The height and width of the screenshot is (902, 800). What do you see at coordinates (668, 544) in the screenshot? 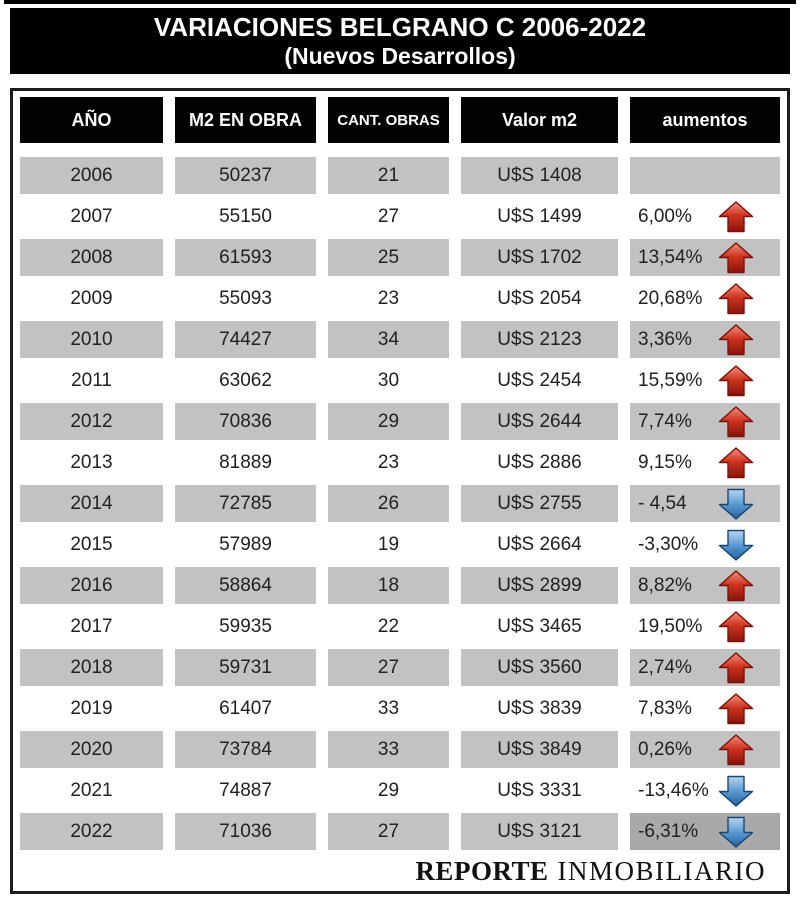
I see `aumento-value: -3,30%` at bounding box center [668, 544].